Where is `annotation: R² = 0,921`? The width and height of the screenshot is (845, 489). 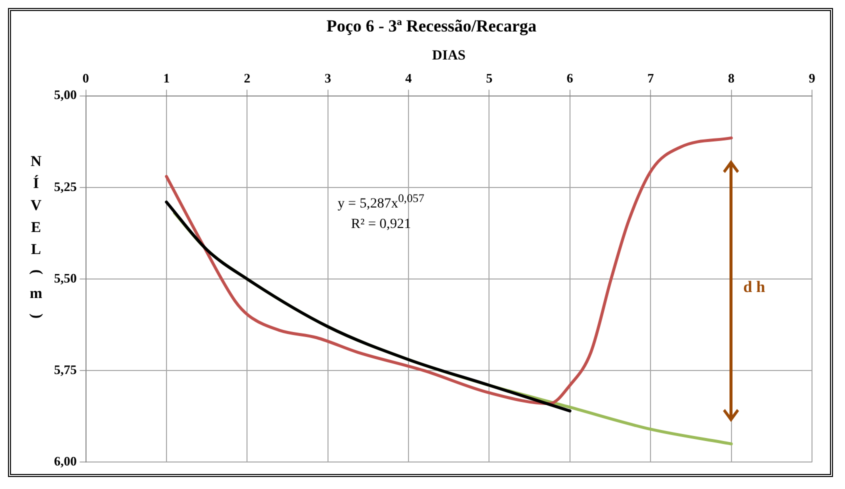
annotation: R² = 0,921 is located at coordinates (381, 225).